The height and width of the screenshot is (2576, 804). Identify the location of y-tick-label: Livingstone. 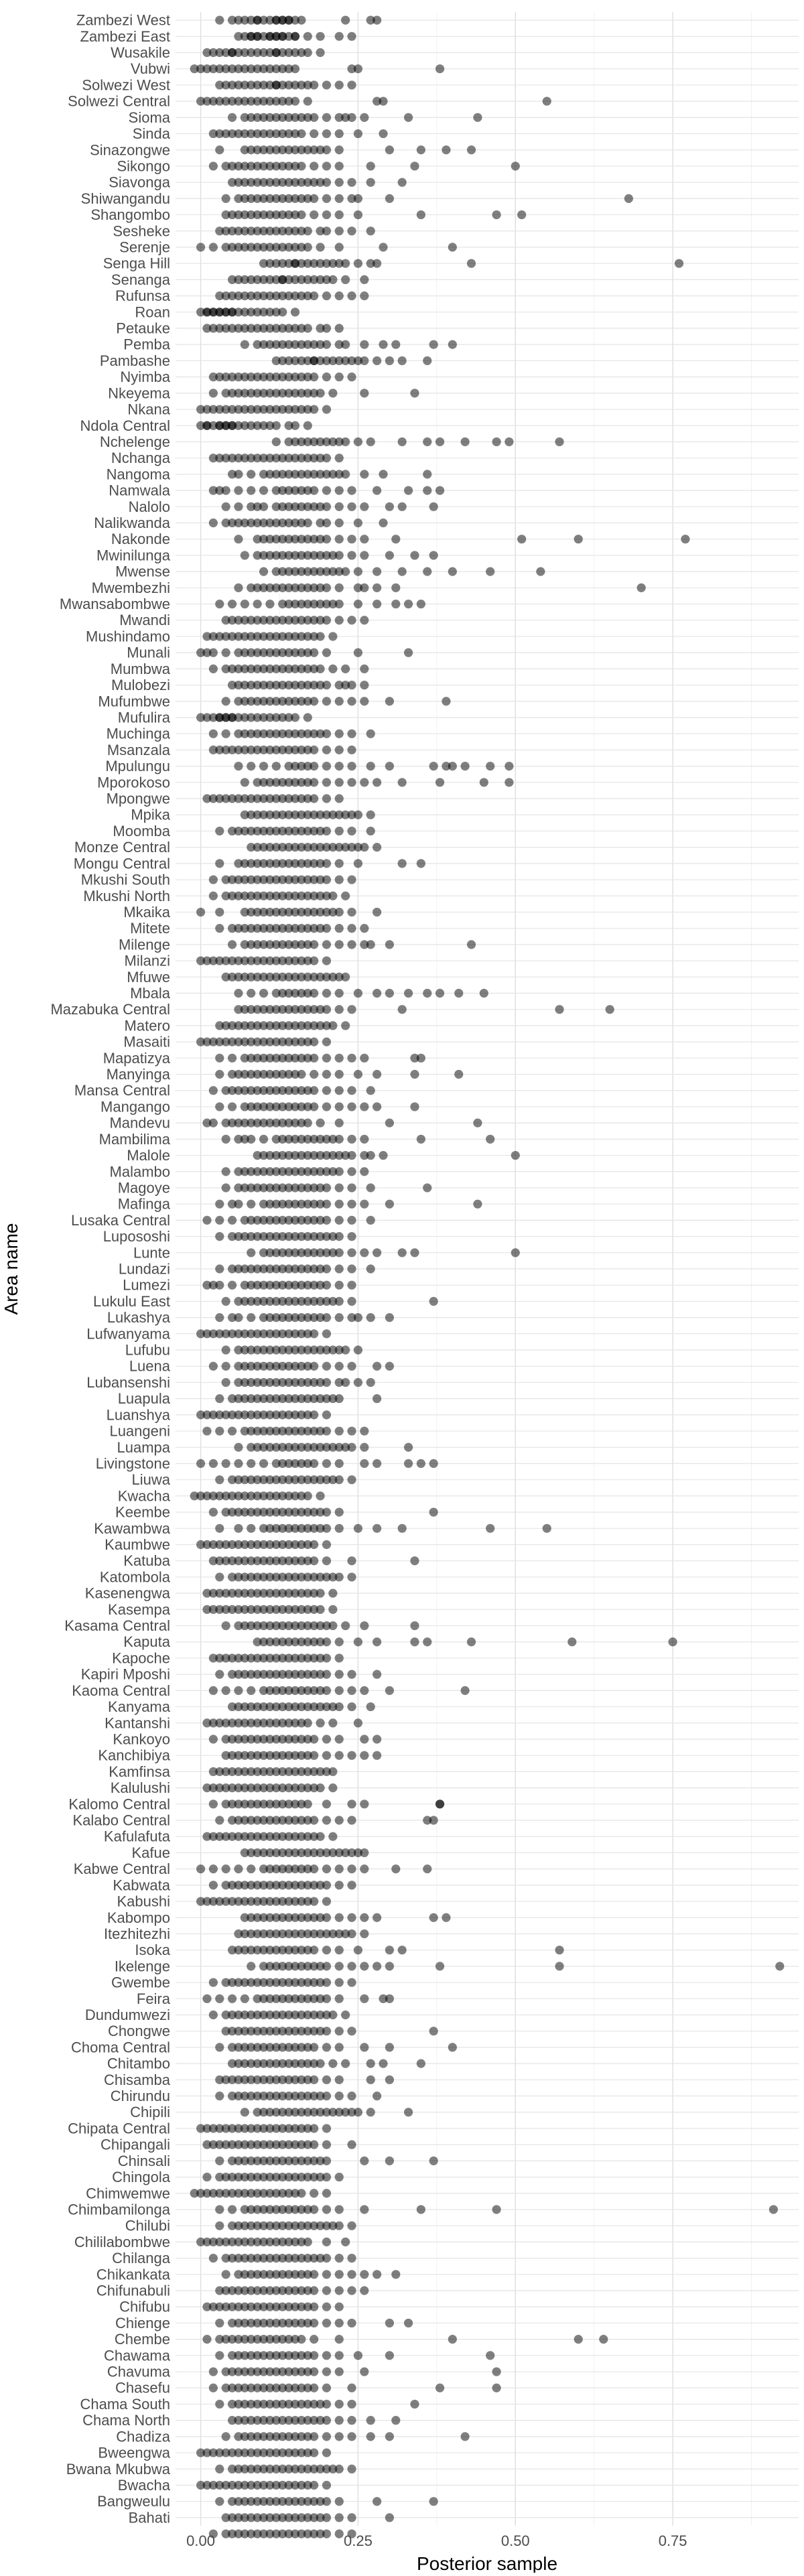
(133, 1464).